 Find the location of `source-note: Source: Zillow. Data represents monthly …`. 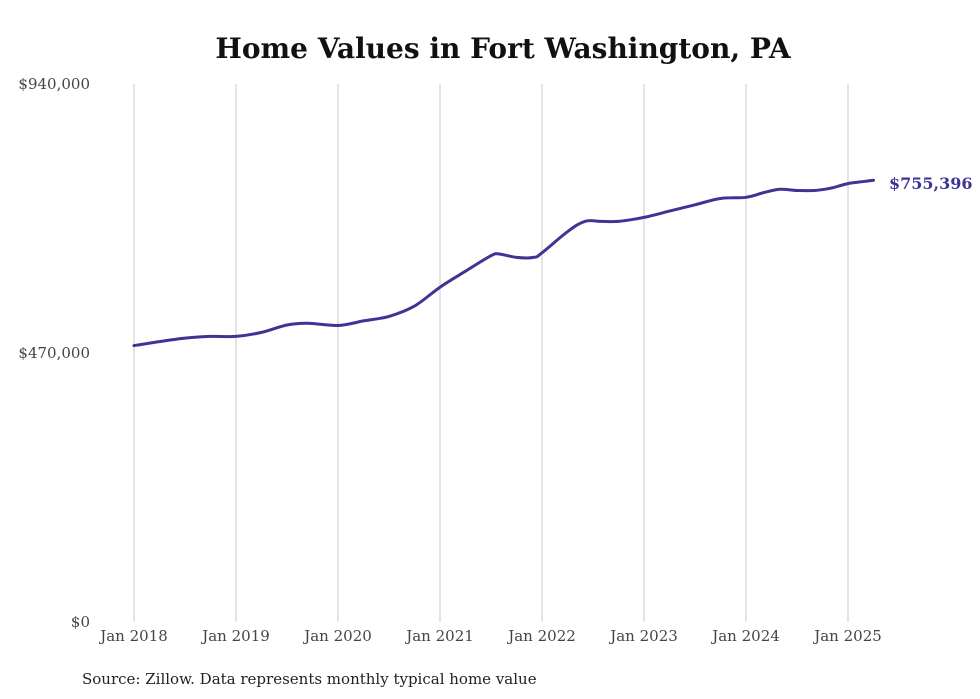

source-note: Source: Zillow. Data represents monthly … is located at coordinates (309, 679).